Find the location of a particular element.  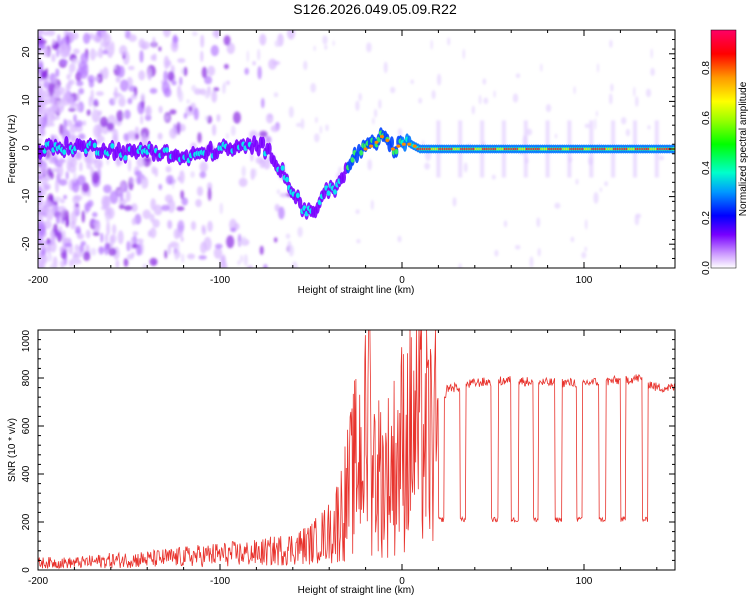

snr-ytick-label: 400 is located at coordinates (26, 473).